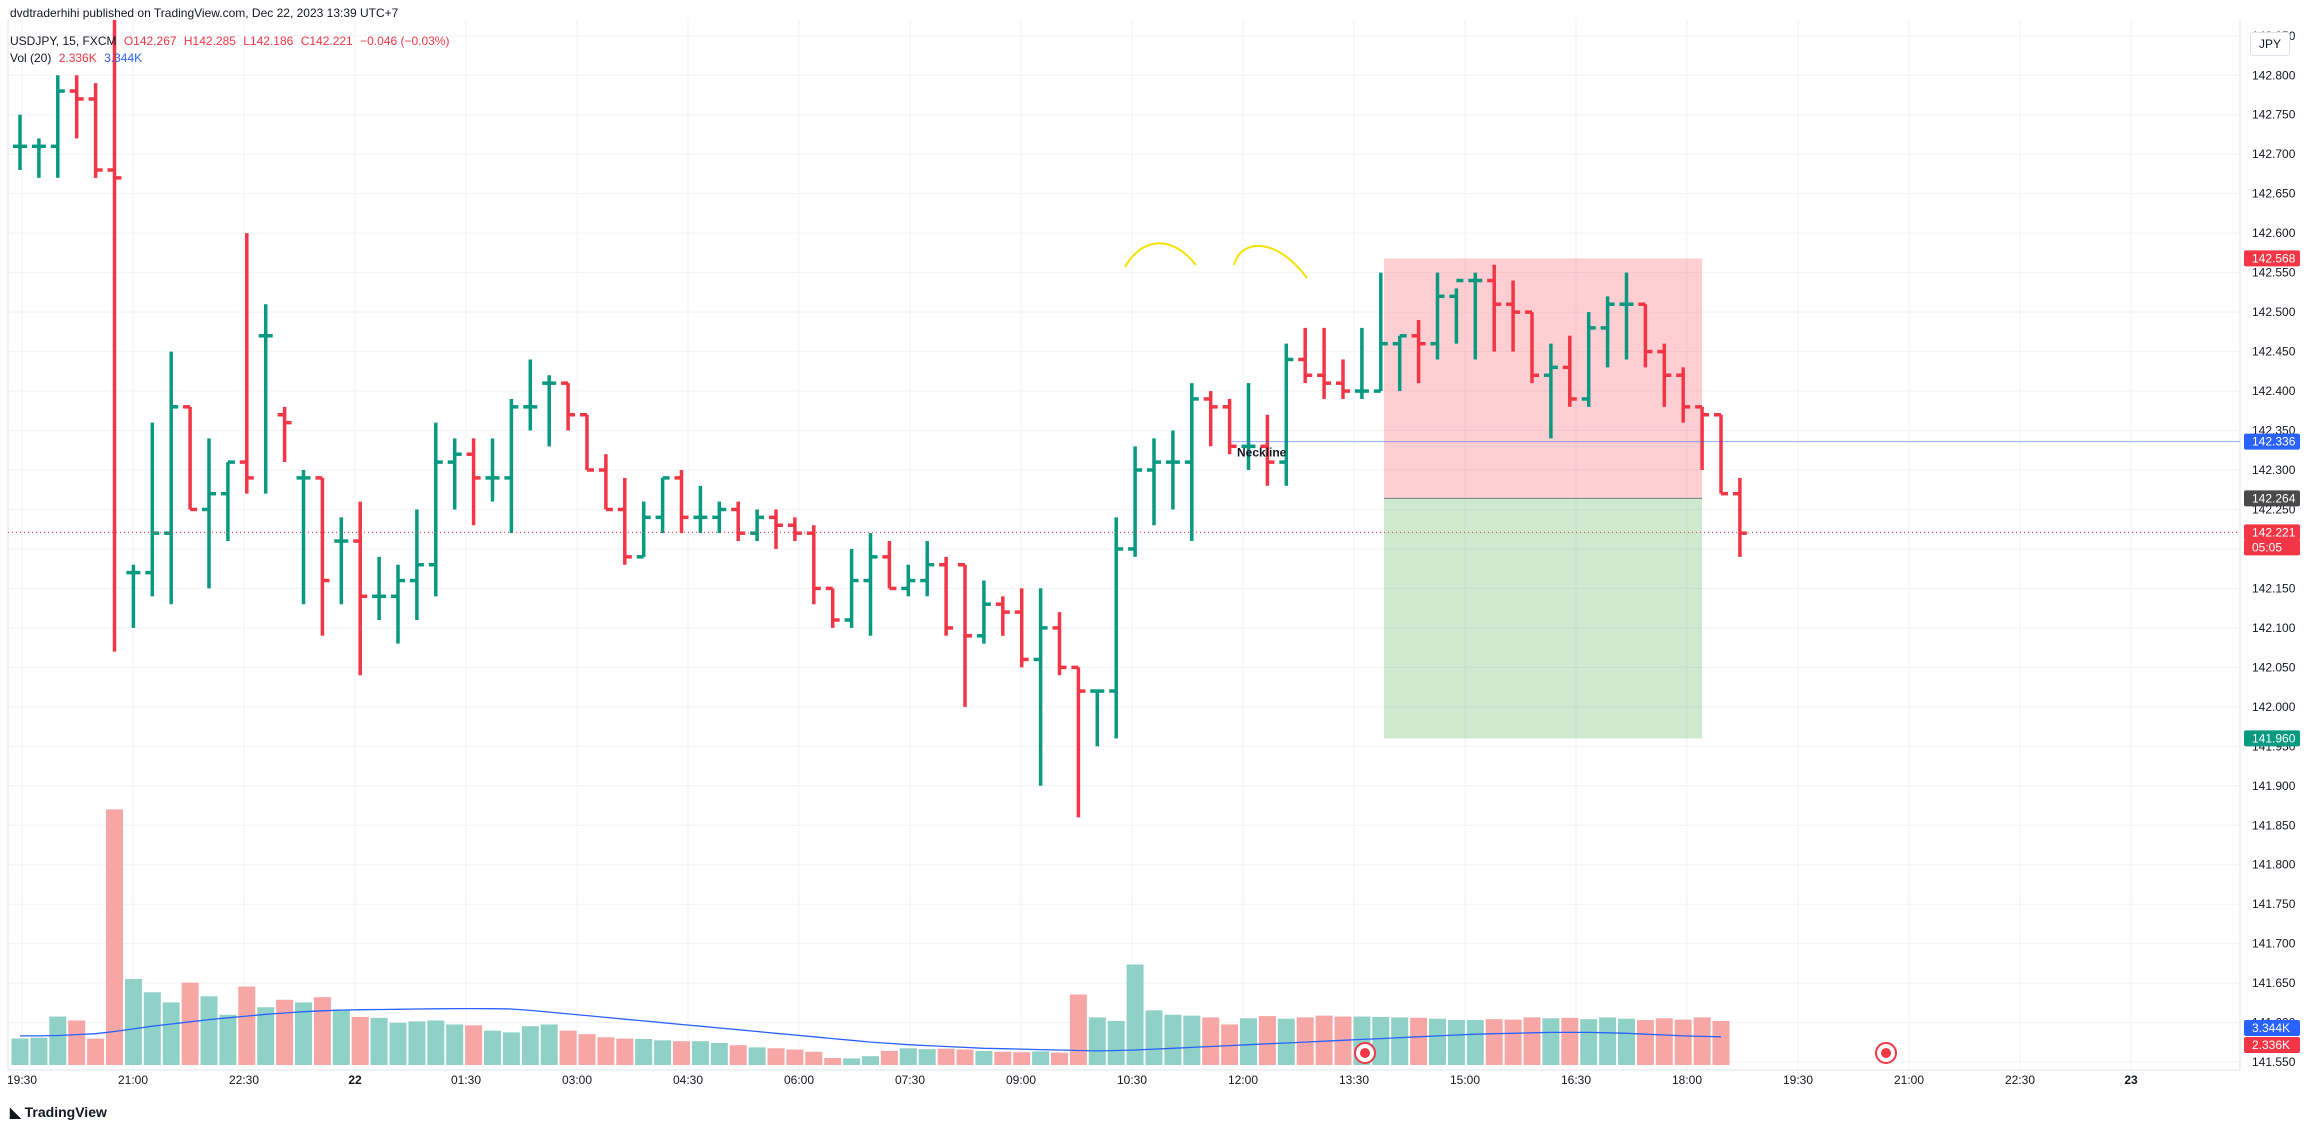 The height and width of the screenshot is (1129, 2315). What do you see at coordinates (2274, 1062) in the screenshot?
I see `price-tick-label: 141.550` at bounding box center [2274, 1062].